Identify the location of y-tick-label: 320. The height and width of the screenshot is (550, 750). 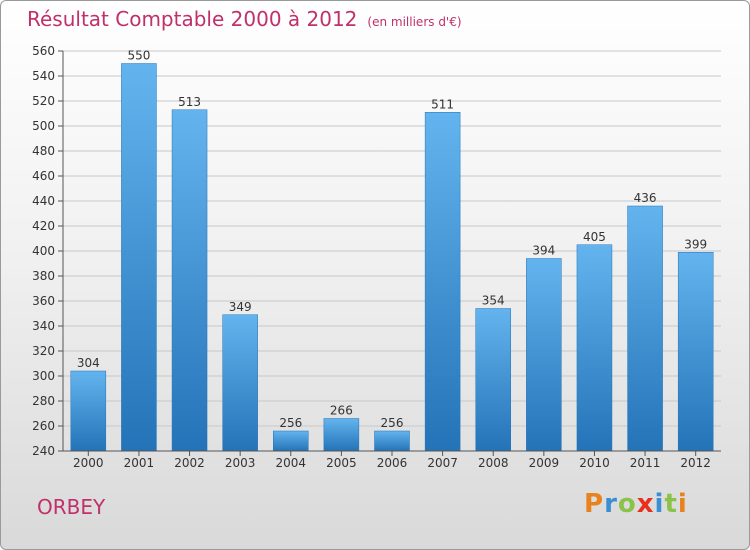
(43, 351).